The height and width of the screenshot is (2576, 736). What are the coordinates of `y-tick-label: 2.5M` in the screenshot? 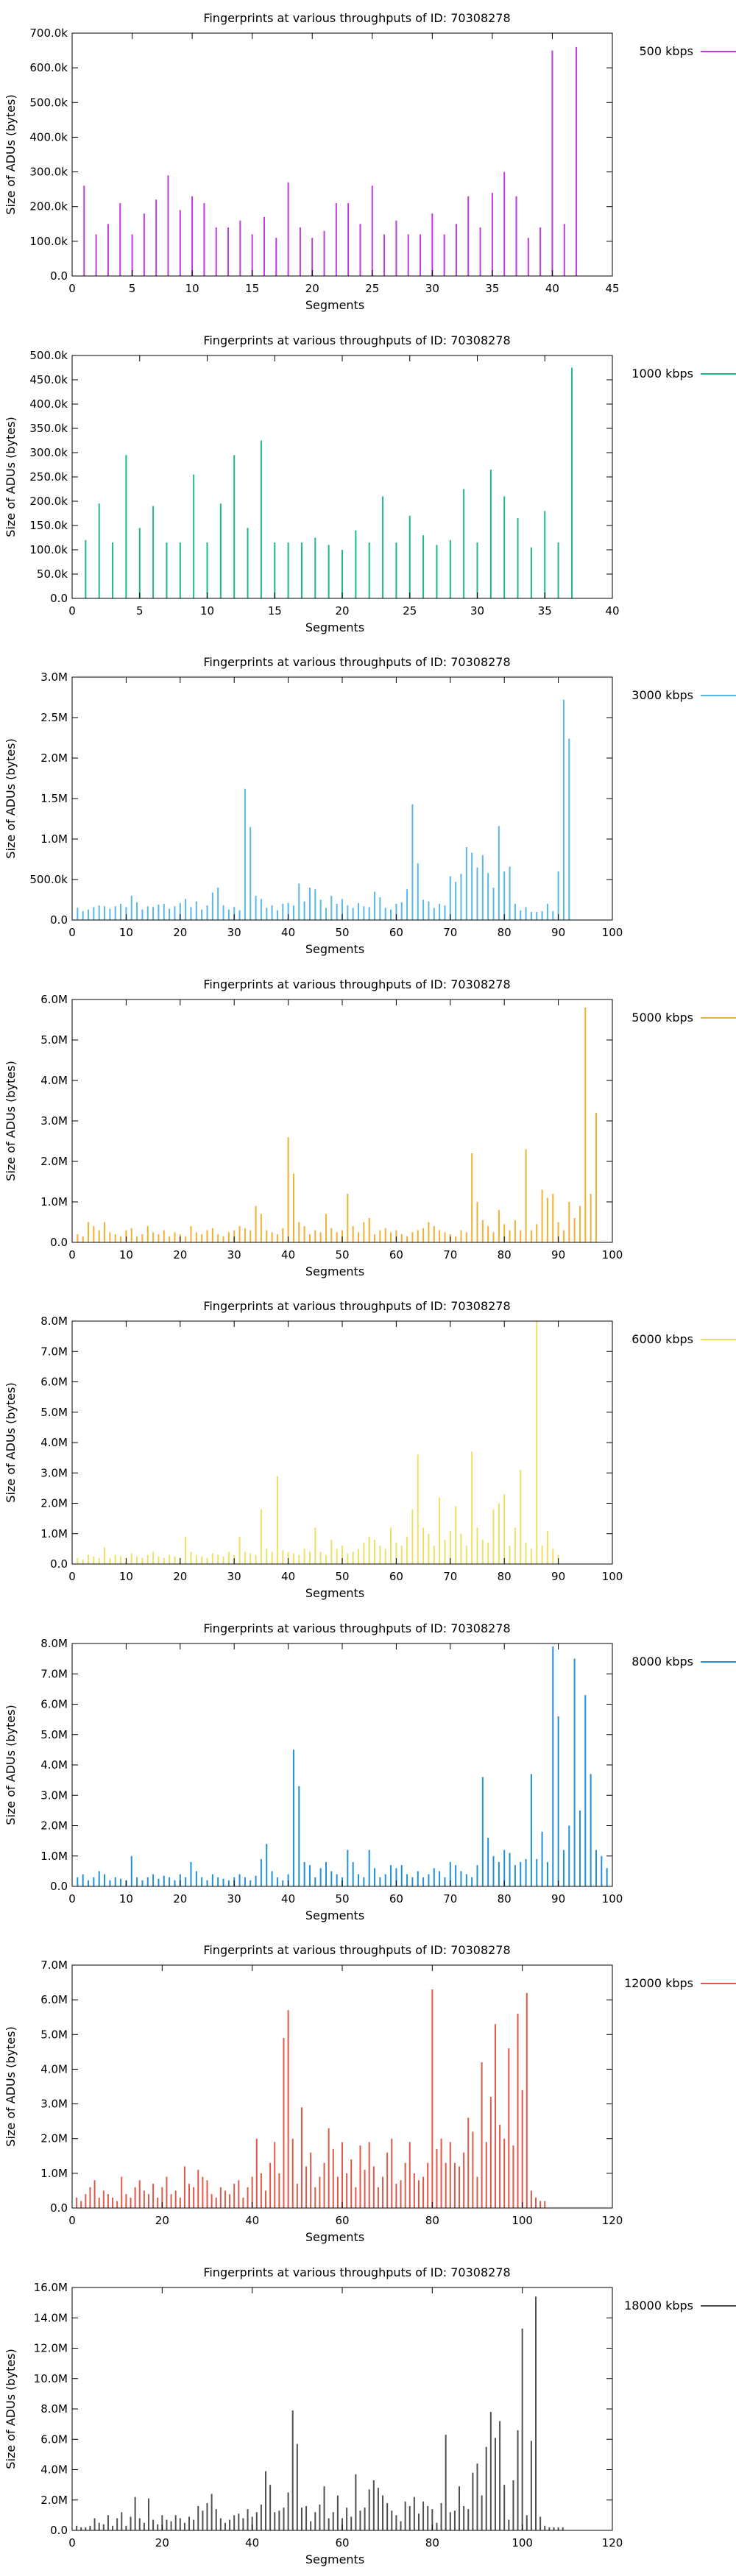 It's located at (54, 717).